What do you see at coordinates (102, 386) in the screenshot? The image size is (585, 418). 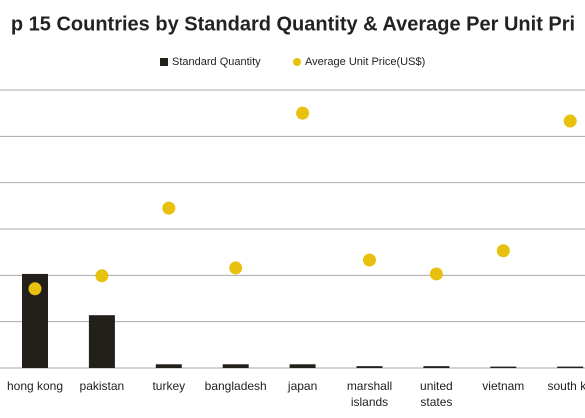 I see `x-tick-label: pakistan` at bounding box center [102, 386].